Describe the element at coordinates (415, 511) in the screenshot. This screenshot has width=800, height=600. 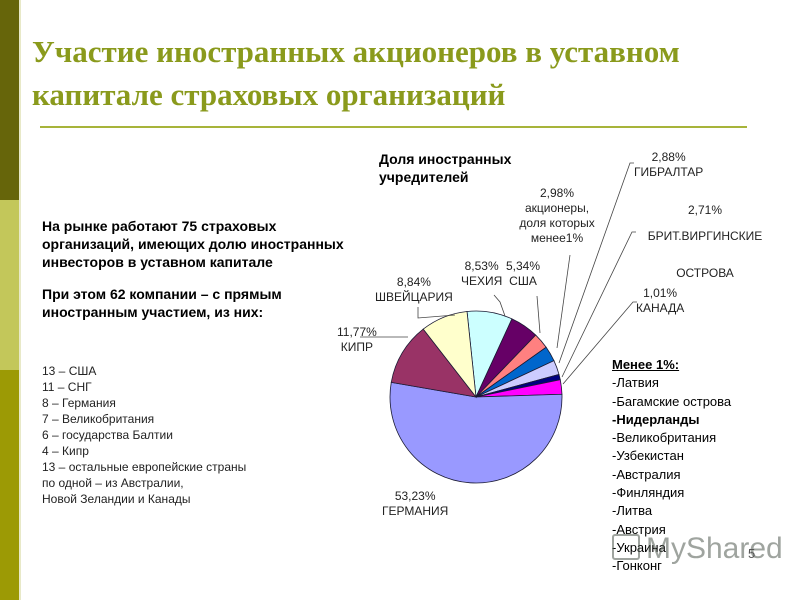
I see `slice-name: ГЕРМАНИЯ` at that location.